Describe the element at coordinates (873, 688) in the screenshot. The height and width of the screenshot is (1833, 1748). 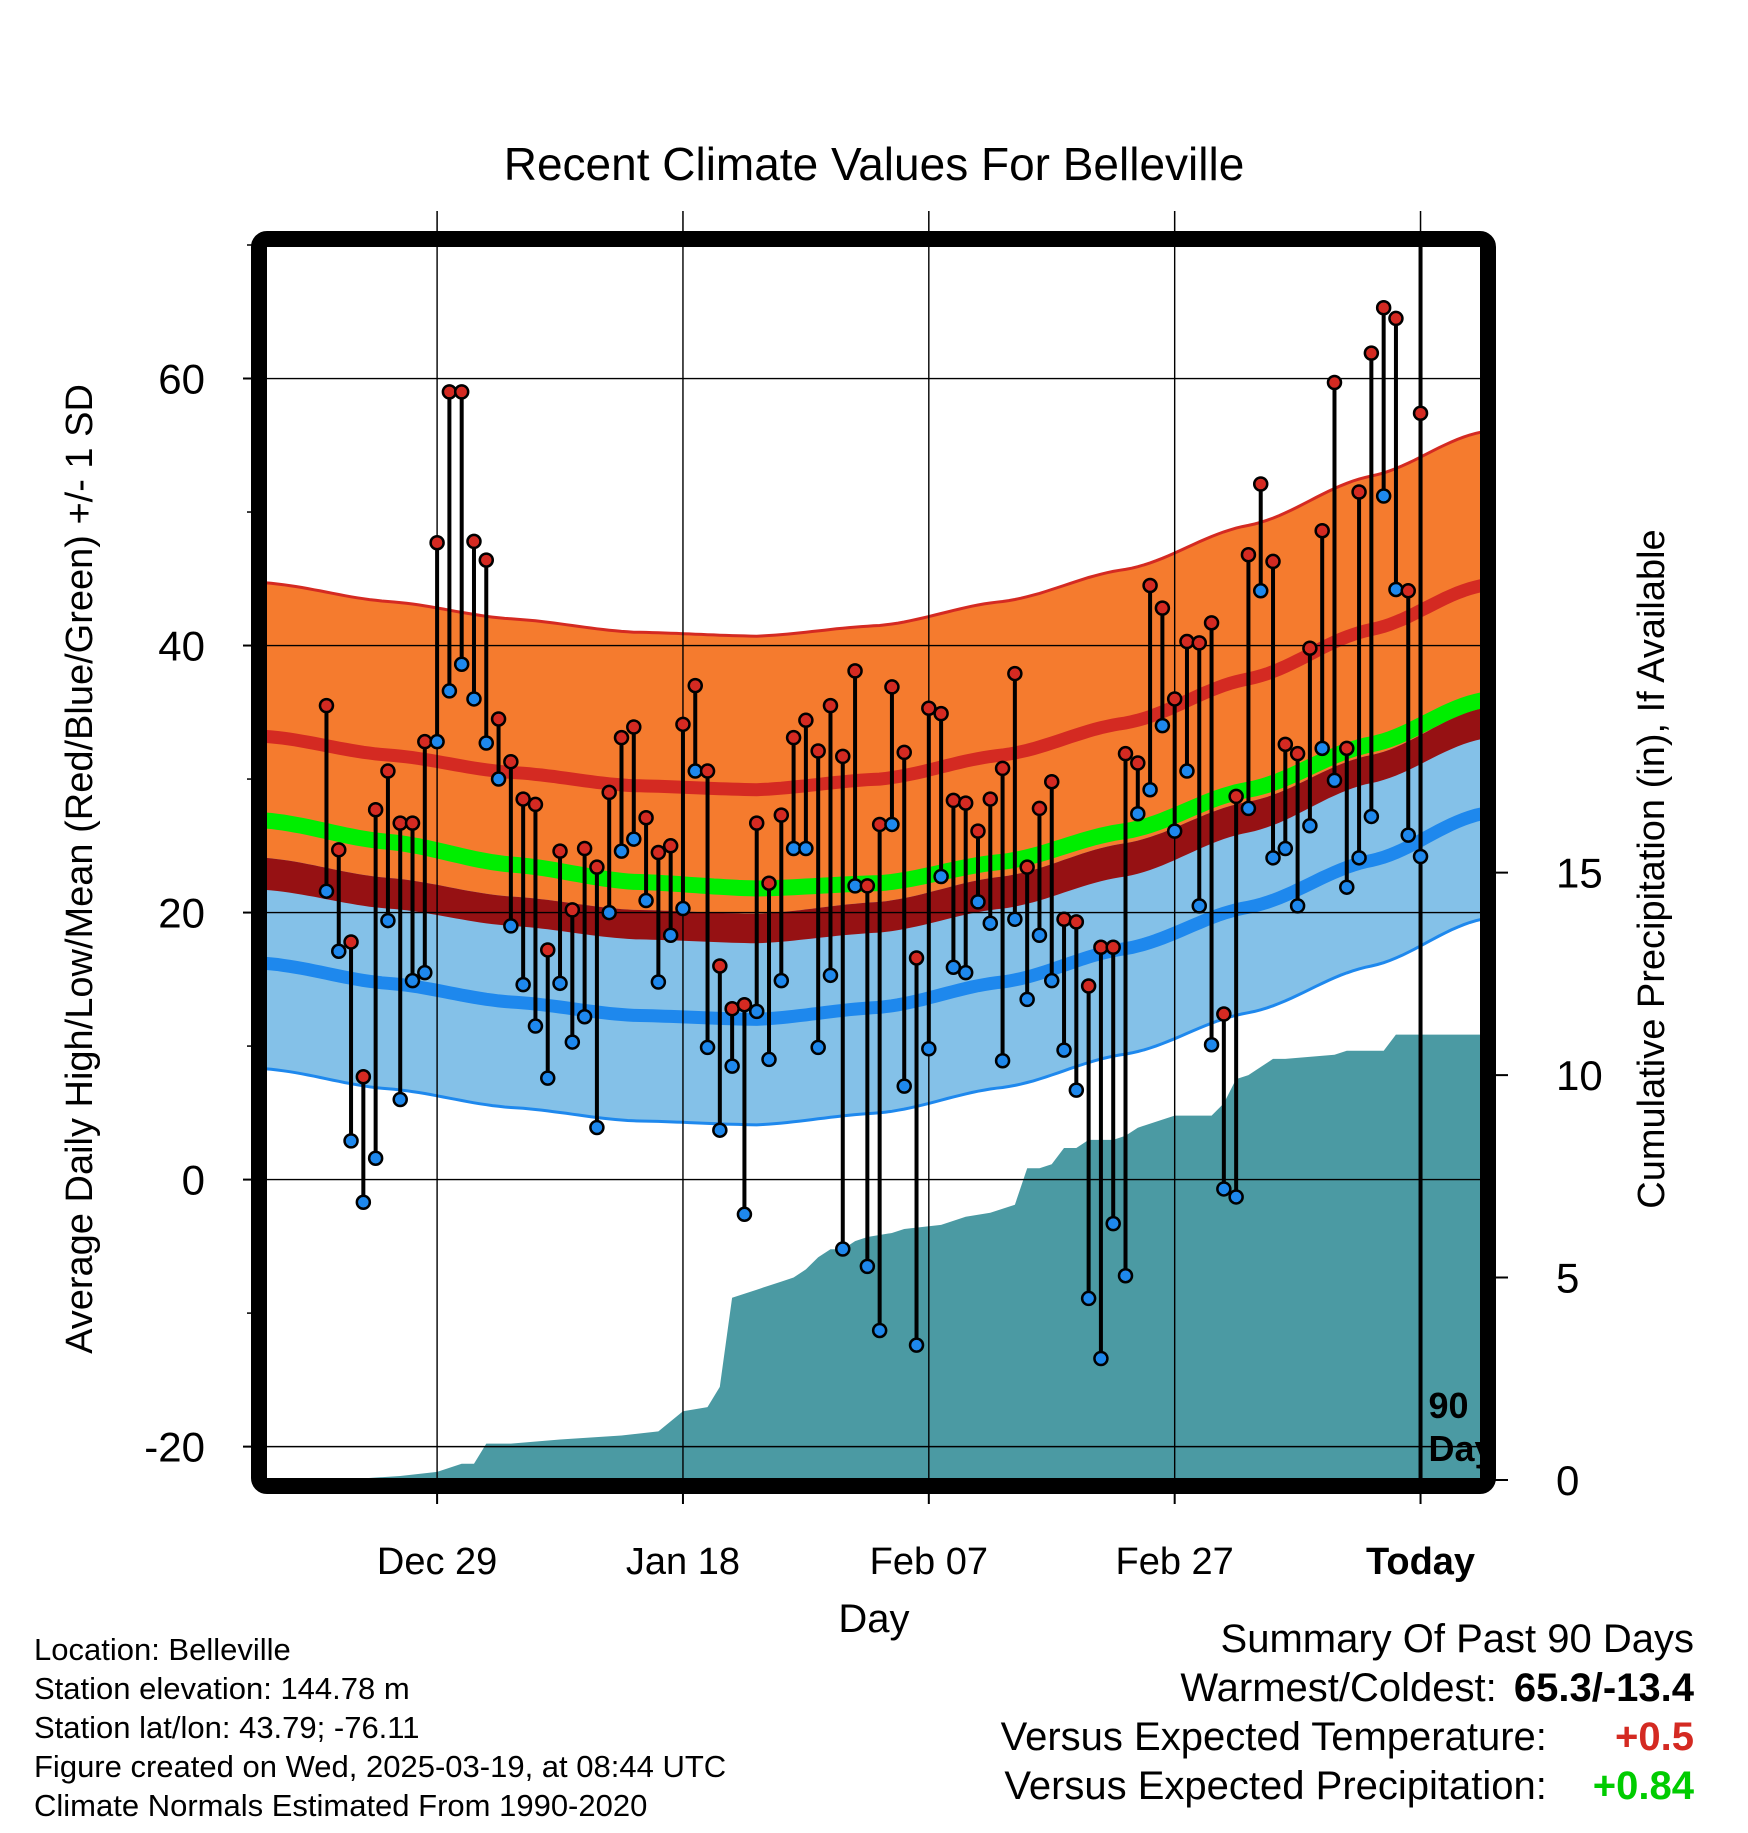
I see `normal-high-line` at that location.